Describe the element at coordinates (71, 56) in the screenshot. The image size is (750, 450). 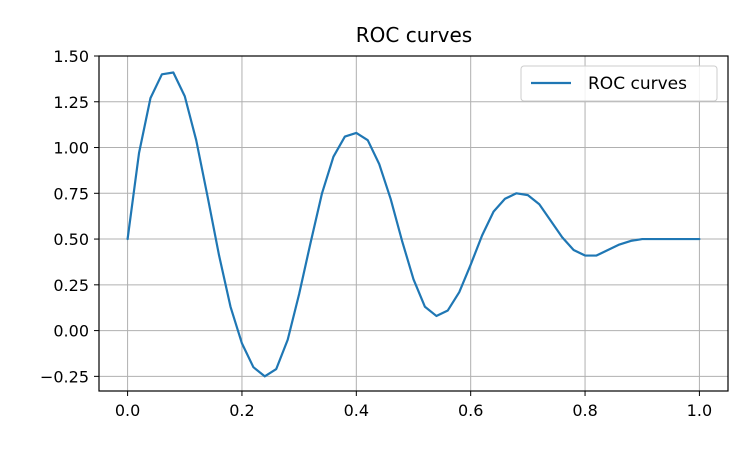
I see `y-tick-label-7: 1.50` at that location.